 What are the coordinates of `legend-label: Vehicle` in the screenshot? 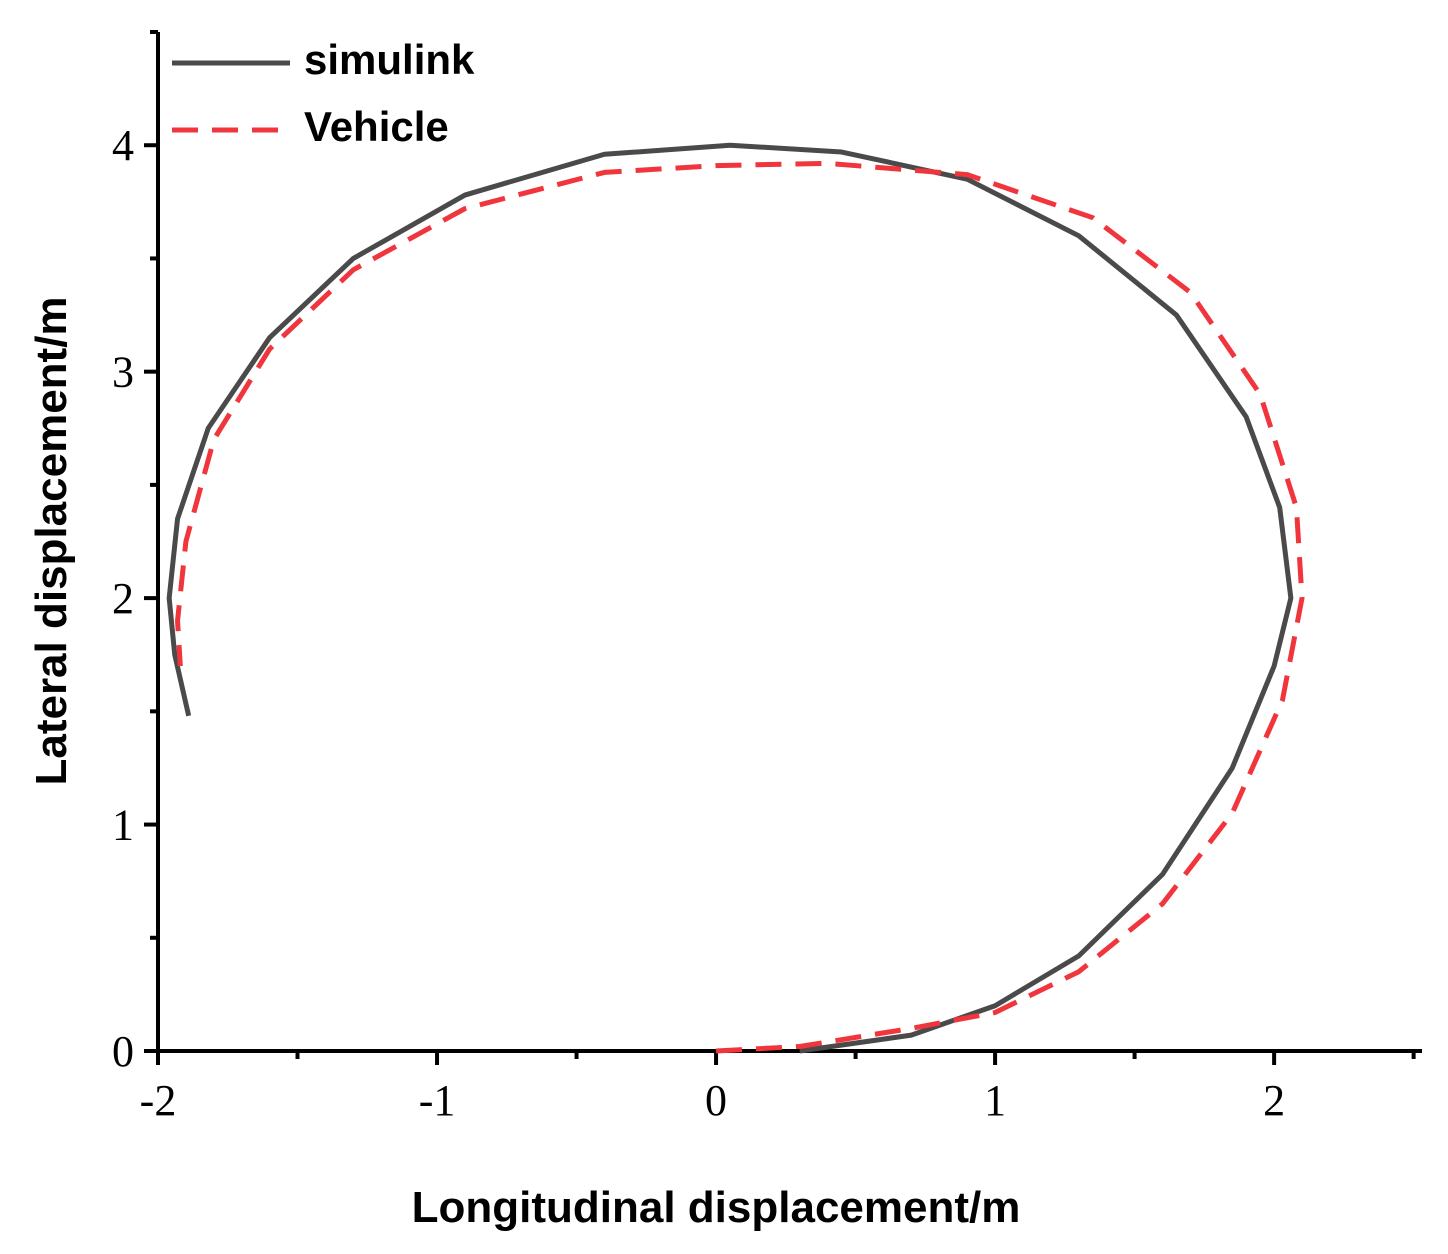 It's located at (376, 126).